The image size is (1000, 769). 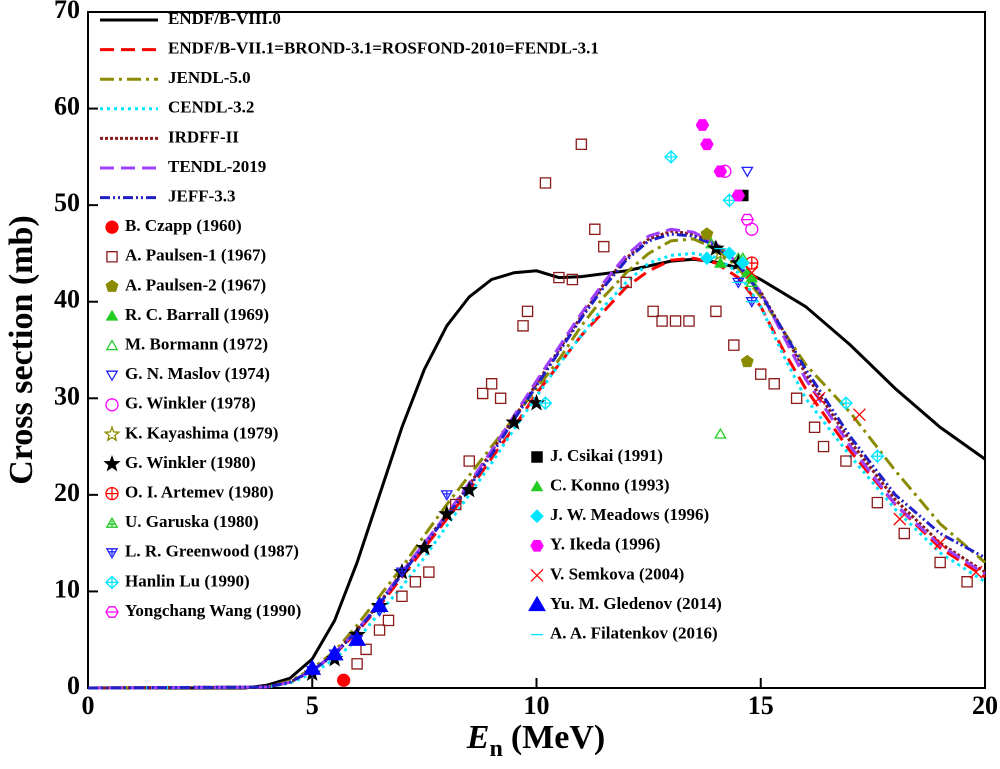 What do you see at coordinates (195, 255) in the screenshot?
I see `legend-label: A. Paulsen-1 (1967)` at bounding box center [195, 255].